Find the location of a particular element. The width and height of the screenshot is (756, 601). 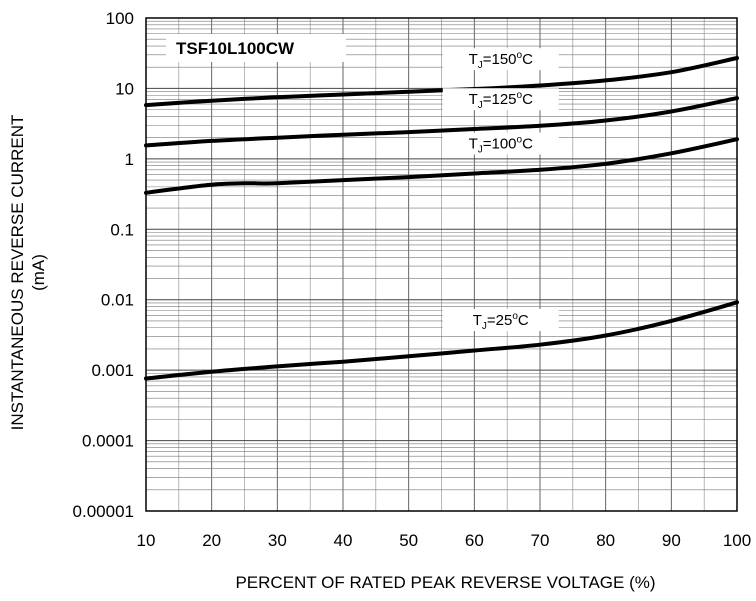

series-label-text: TJ=150oC is located at coordinates (501, 60).